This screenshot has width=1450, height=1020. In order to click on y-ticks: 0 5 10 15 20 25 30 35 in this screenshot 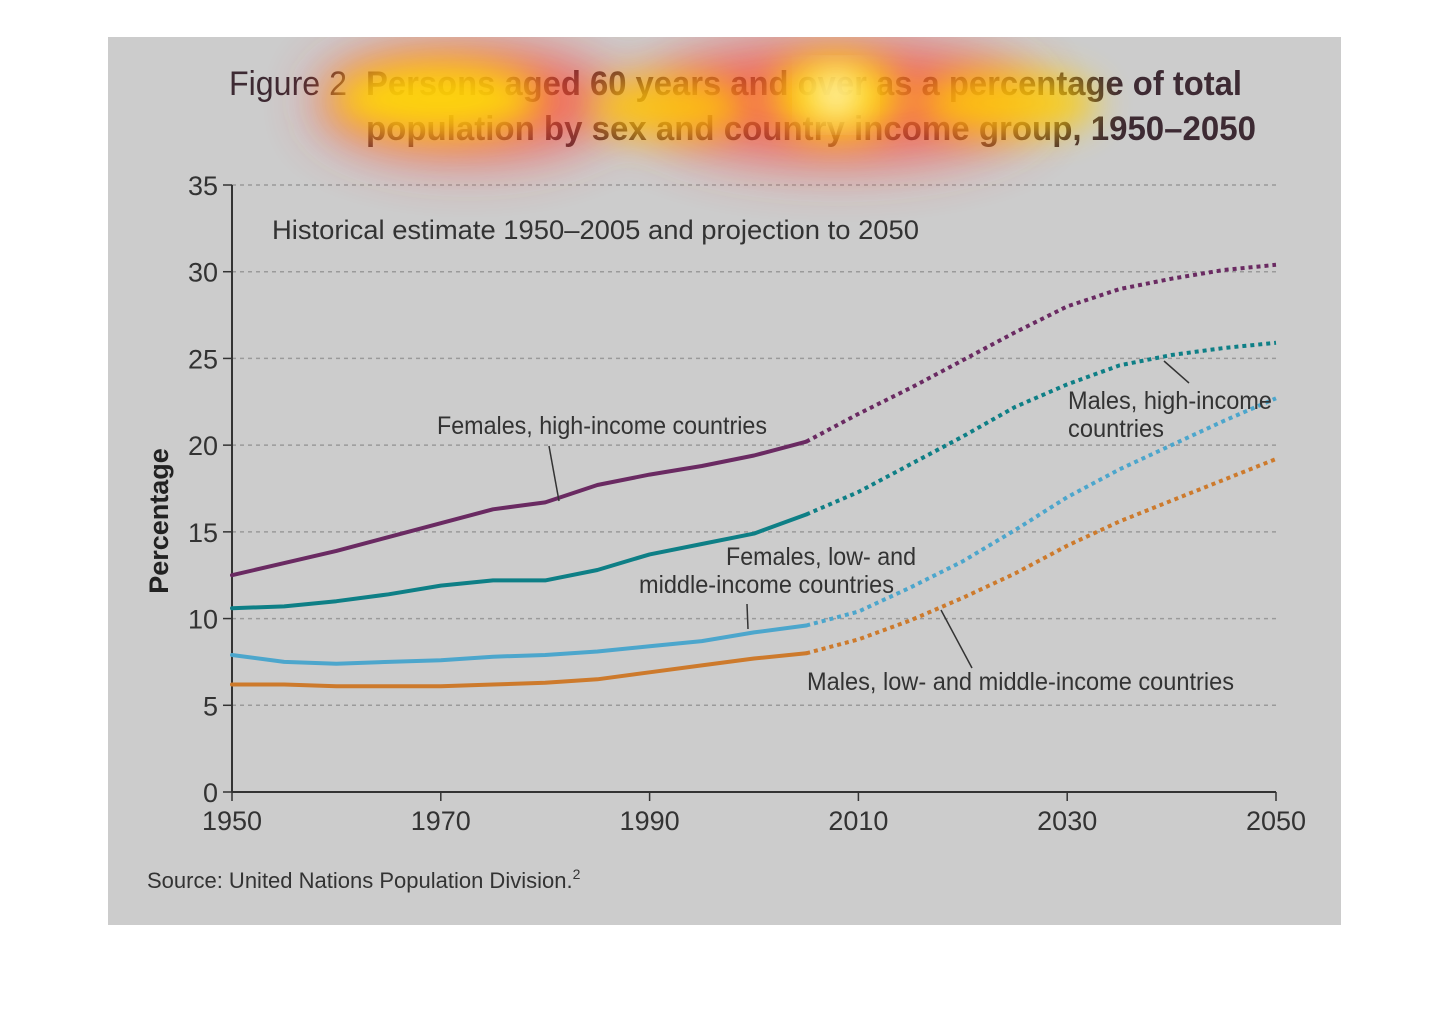, I will do `click(210, 489)`.